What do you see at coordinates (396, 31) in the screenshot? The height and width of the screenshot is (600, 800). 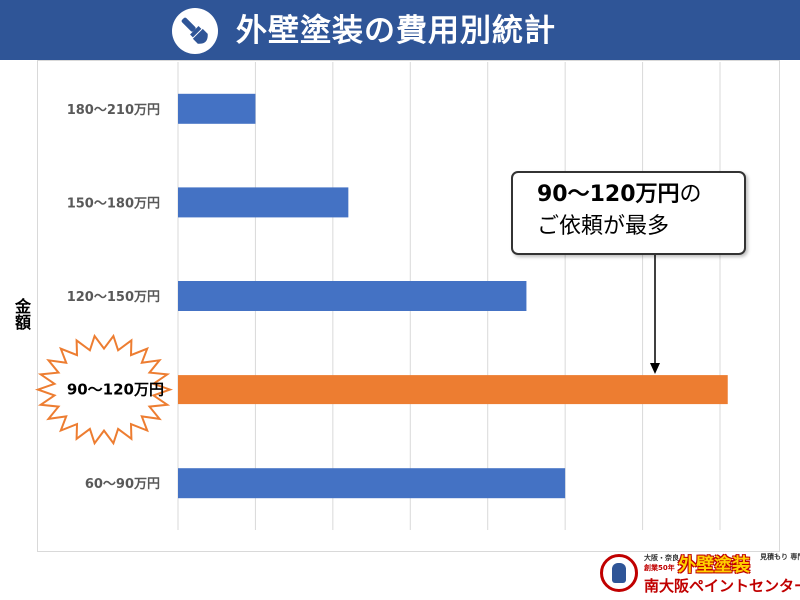 I see `page-title: 外壁塗装の費用別統計` at bounding box center [396, 31].